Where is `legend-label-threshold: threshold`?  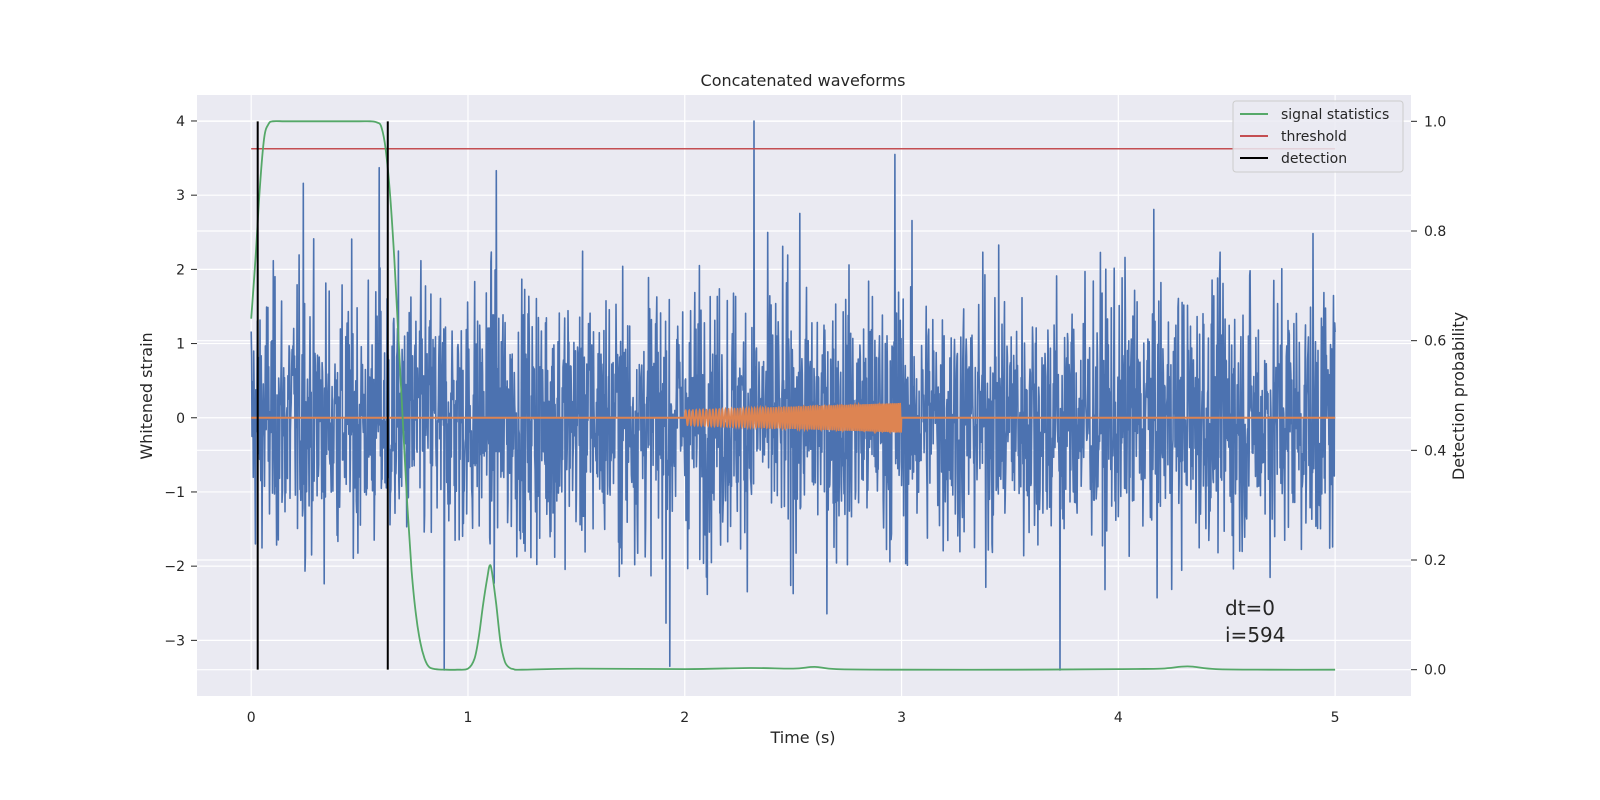
legend-label-threshold: threshold is located at coordinates (1314, 137).